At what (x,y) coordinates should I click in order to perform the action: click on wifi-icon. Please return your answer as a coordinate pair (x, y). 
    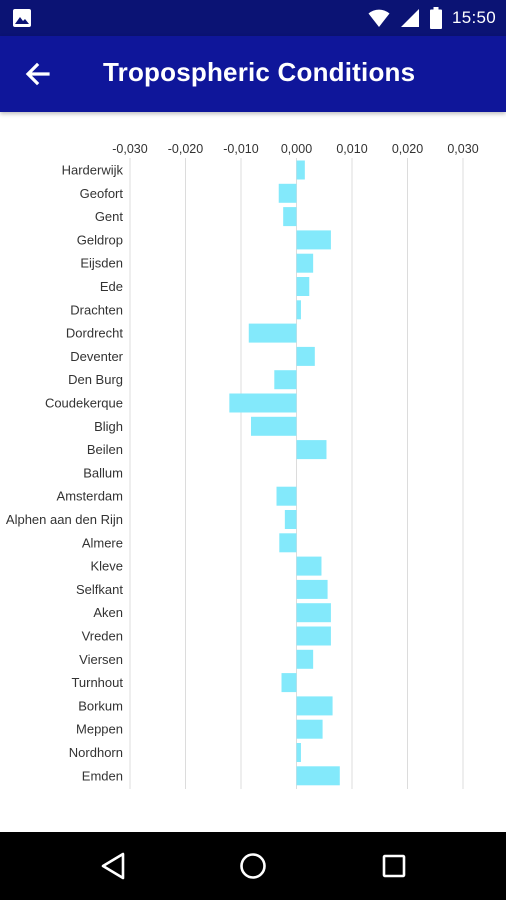
    Looking at the image, I should click on (379, 18).